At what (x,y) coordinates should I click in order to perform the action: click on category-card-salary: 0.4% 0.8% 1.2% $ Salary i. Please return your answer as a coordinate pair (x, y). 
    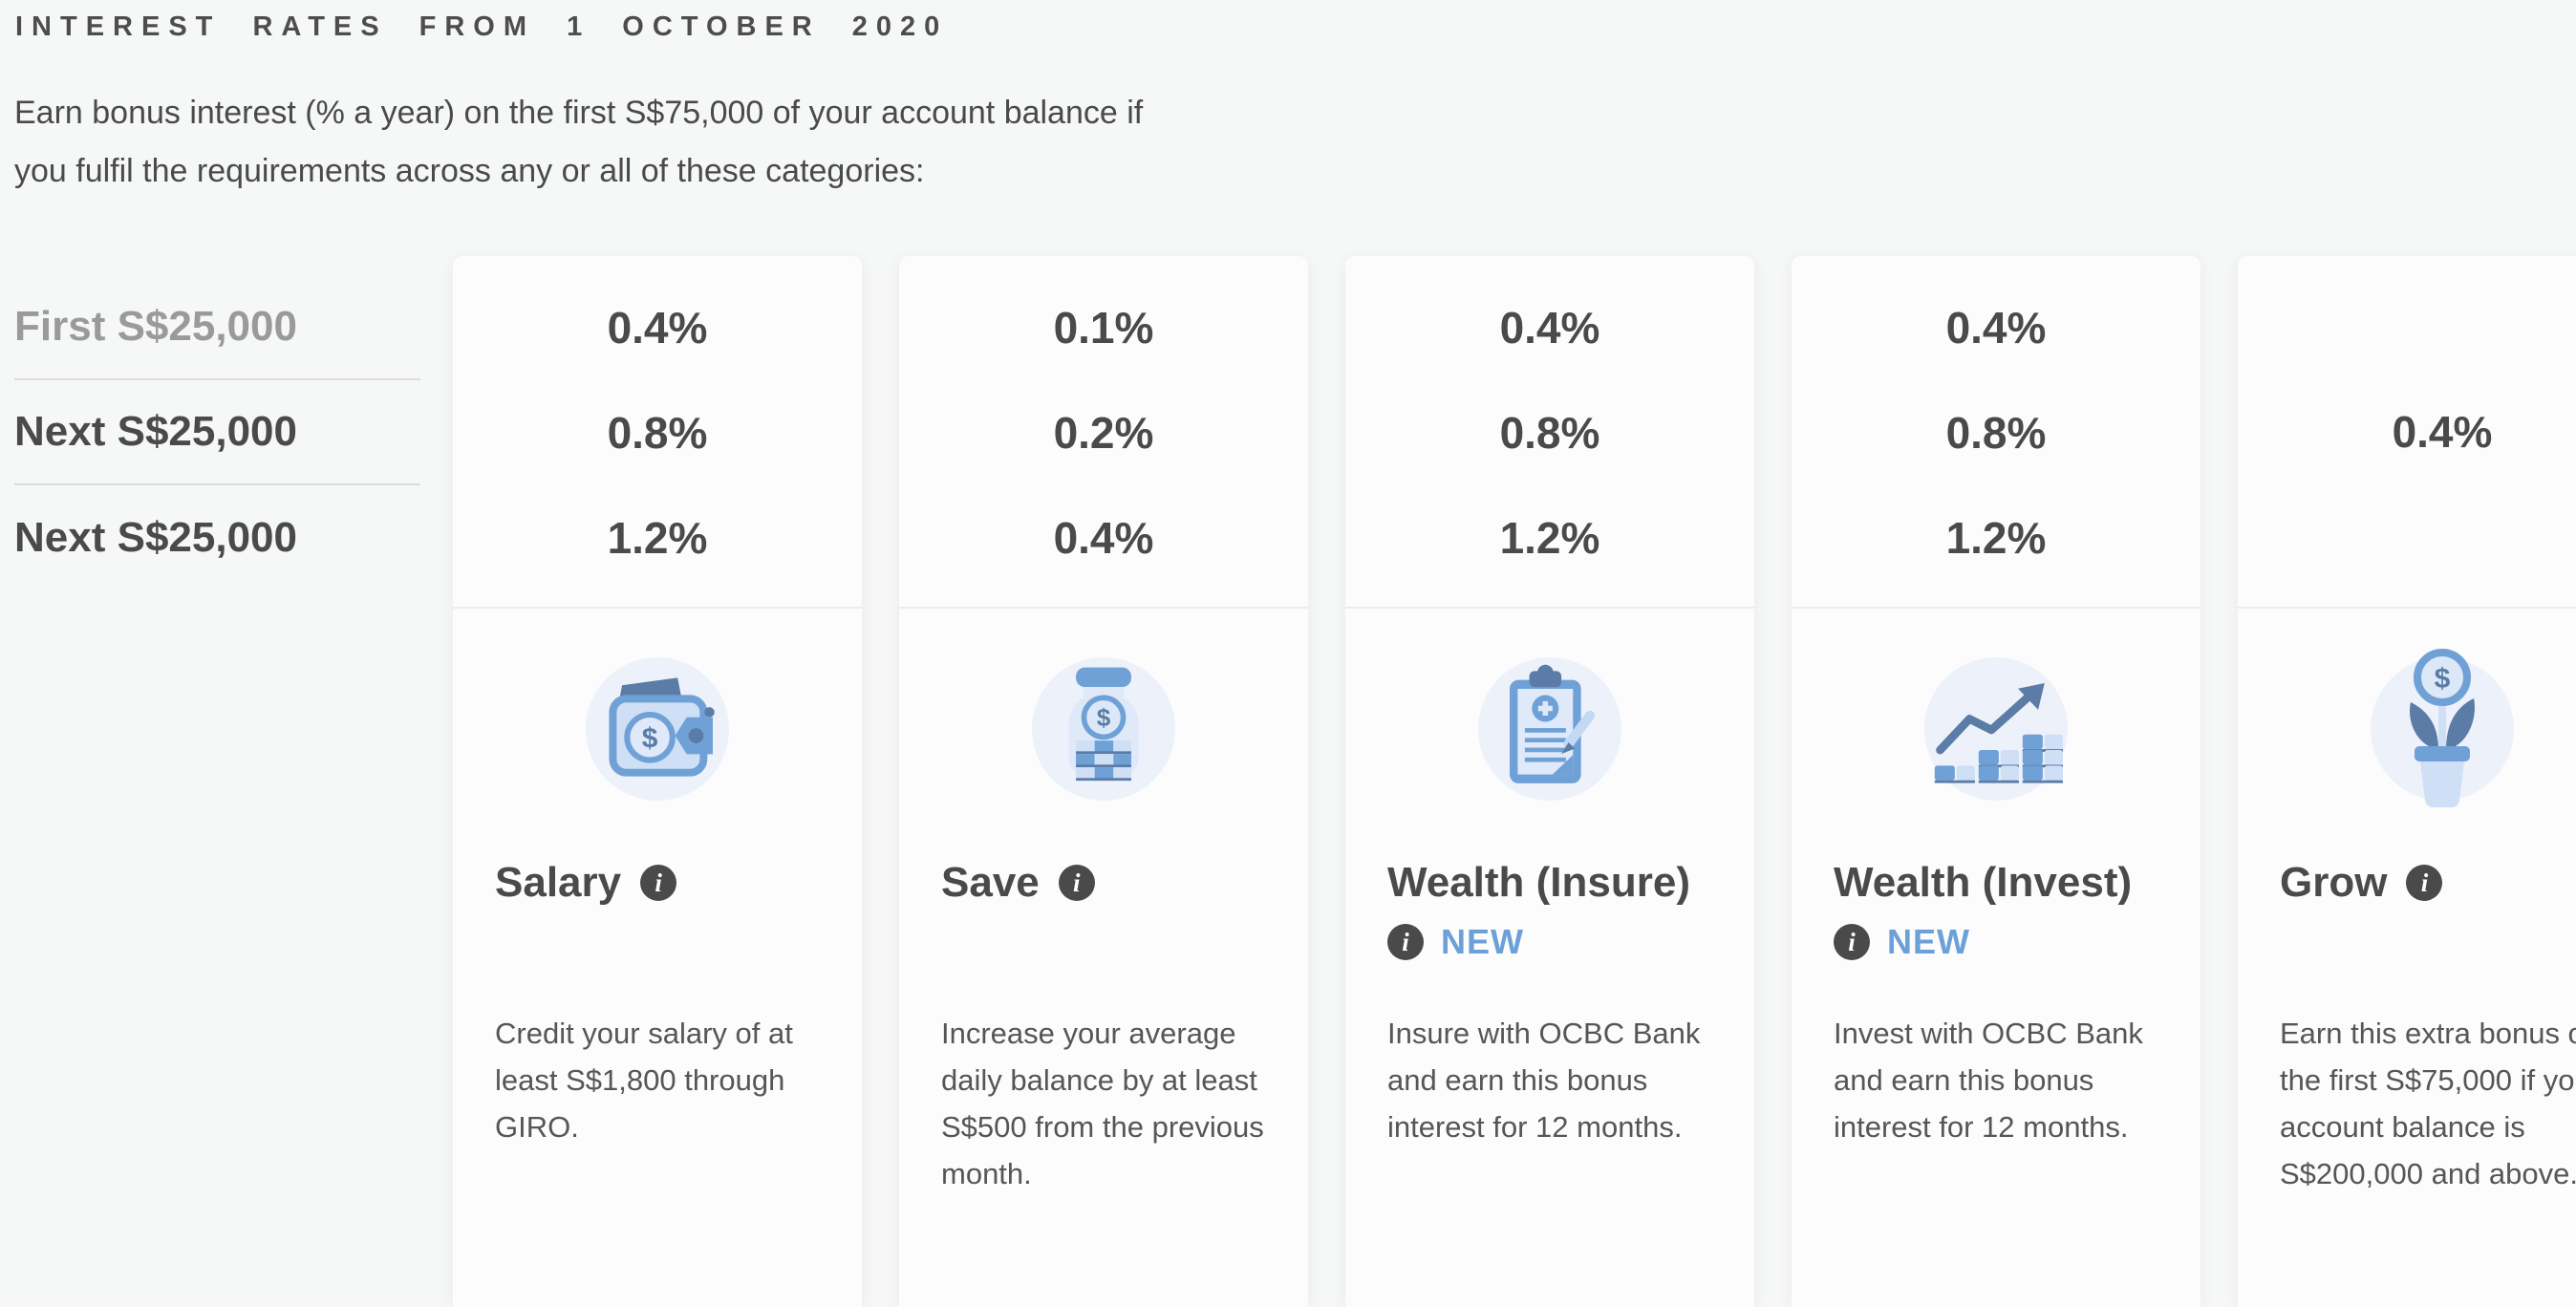
    Looking at the image, I should click on (657, 781).